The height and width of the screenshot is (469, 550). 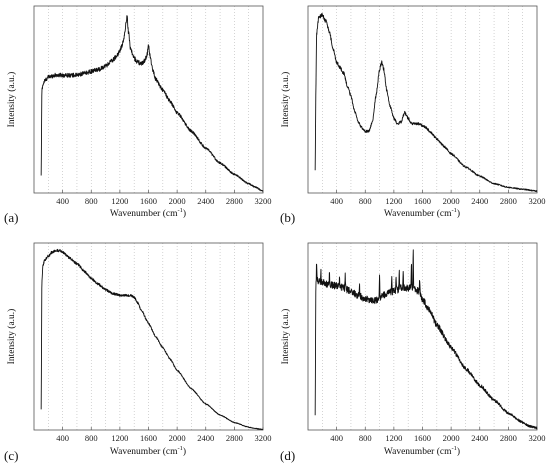 I want to click on panel-tag: (a), so click(x=11, y=217).